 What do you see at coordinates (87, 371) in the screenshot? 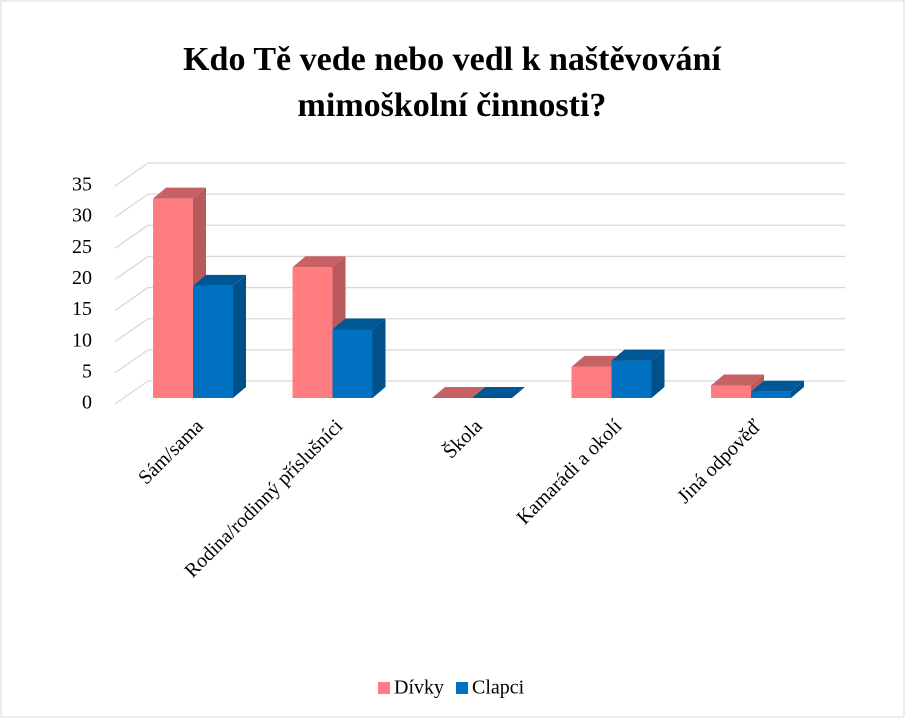
I see `y-tick-label: 5` at bounding box center [87, 371].